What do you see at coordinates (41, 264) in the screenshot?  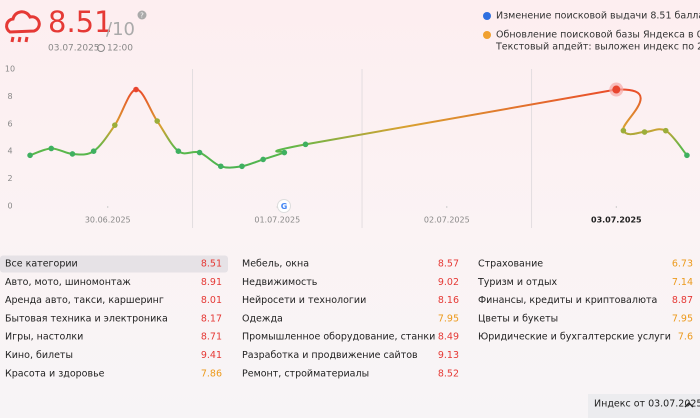 I see `category-name: Все категории` at bounding box center [41, 264].